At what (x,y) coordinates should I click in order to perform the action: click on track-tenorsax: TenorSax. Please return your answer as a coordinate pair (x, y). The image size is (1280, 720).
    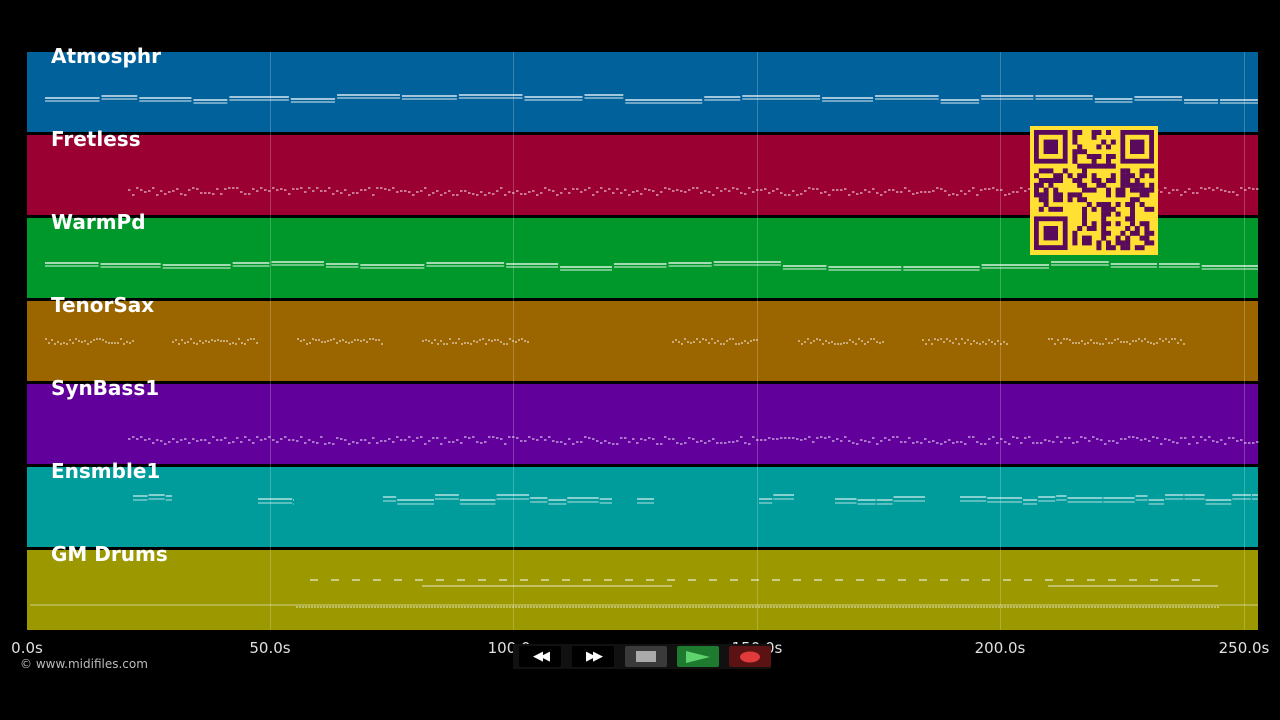
    Looking at the image, I should click on (642, 337).